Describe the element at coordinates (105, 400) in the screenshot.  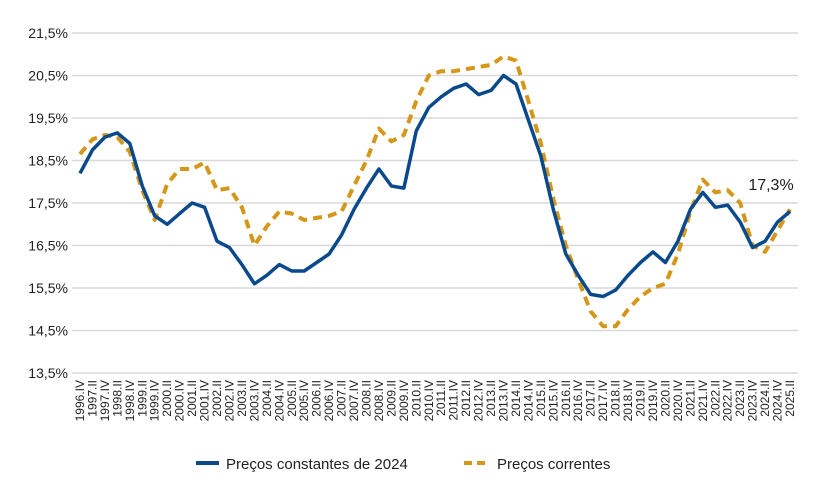
I see `x-tick-label: 1997.IV` at that location.